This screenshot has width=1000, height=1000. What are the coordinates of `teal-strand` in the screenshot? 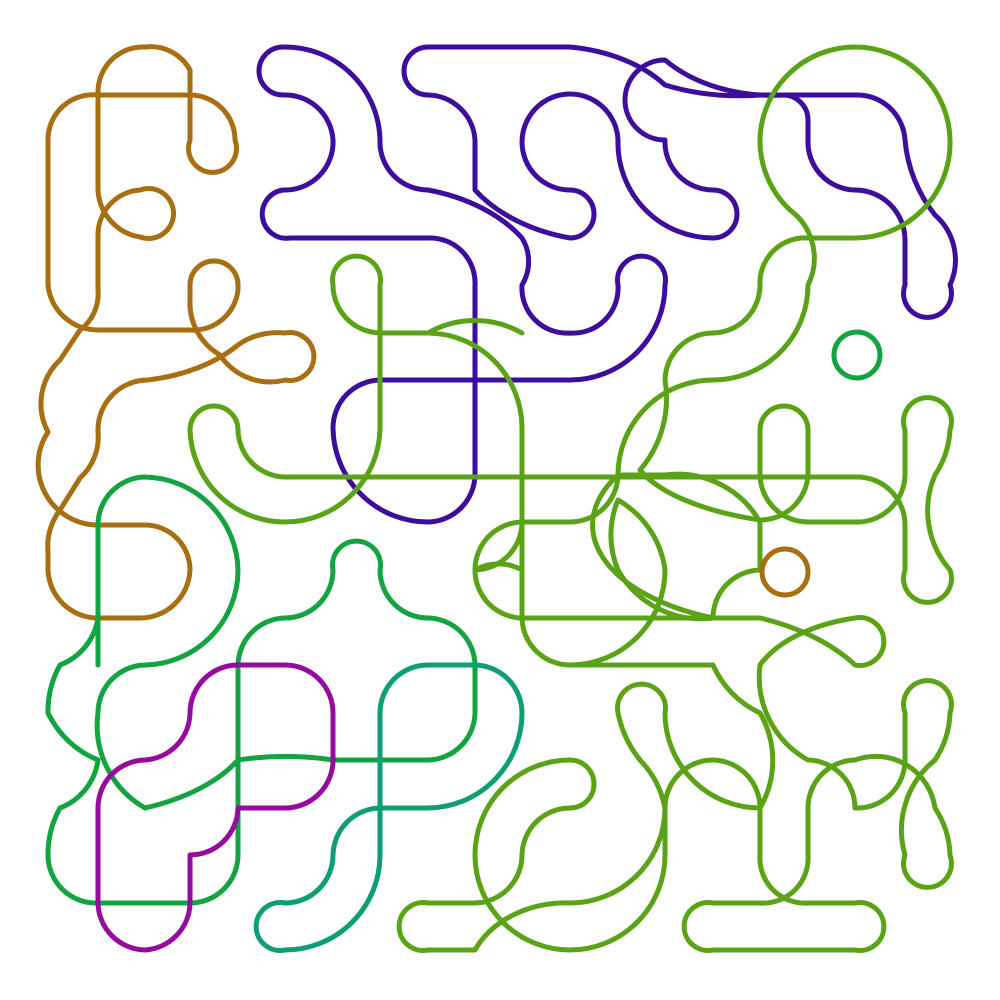 It's located at (389, 807).